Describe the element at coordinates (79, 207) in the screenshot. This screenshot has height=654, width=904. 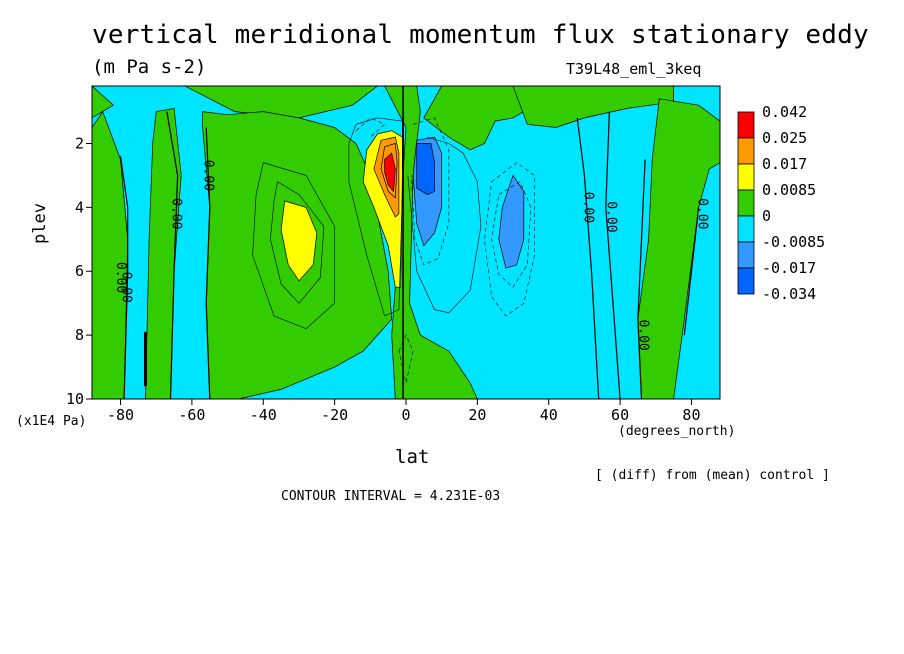
I see `y-tick-label-1: 4` at that location.